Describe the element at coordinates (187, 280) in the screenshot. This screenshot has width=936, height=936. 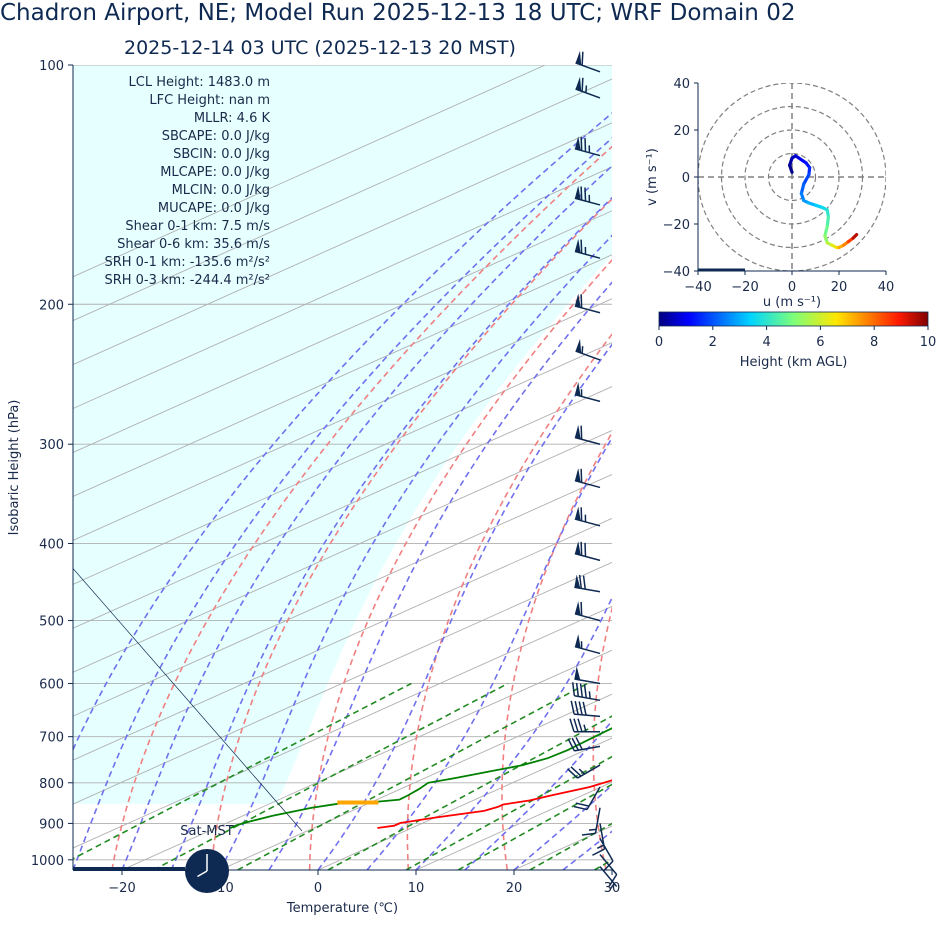
I see `stat-line: SRH 0-3 km: -244.4 m²/s²` at that location.